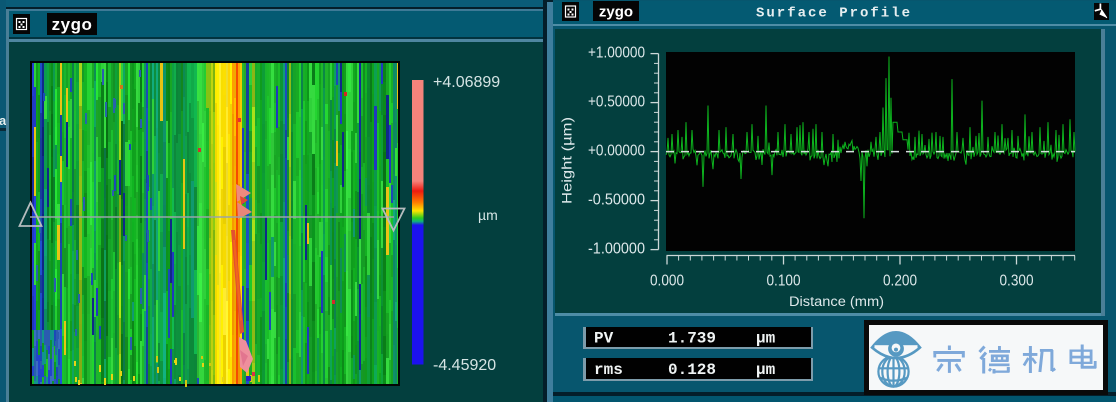 This screenshot has height=402, width=1116. What do you see at coordinates (616, 200) in the screenshot?
I see `svg-text: -0.50000` at bounding box center [616, 200].